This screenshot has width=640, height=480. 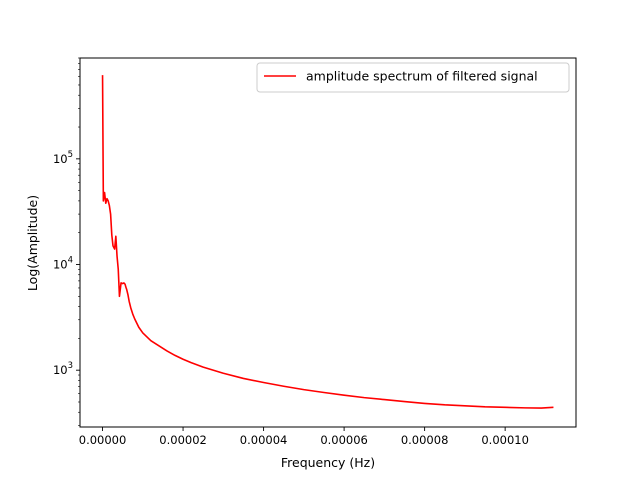 What do you see at coordinates (63, 369) in the screenshot?
I see `y-tick-label: 10³` at bounding box center [63, 369].